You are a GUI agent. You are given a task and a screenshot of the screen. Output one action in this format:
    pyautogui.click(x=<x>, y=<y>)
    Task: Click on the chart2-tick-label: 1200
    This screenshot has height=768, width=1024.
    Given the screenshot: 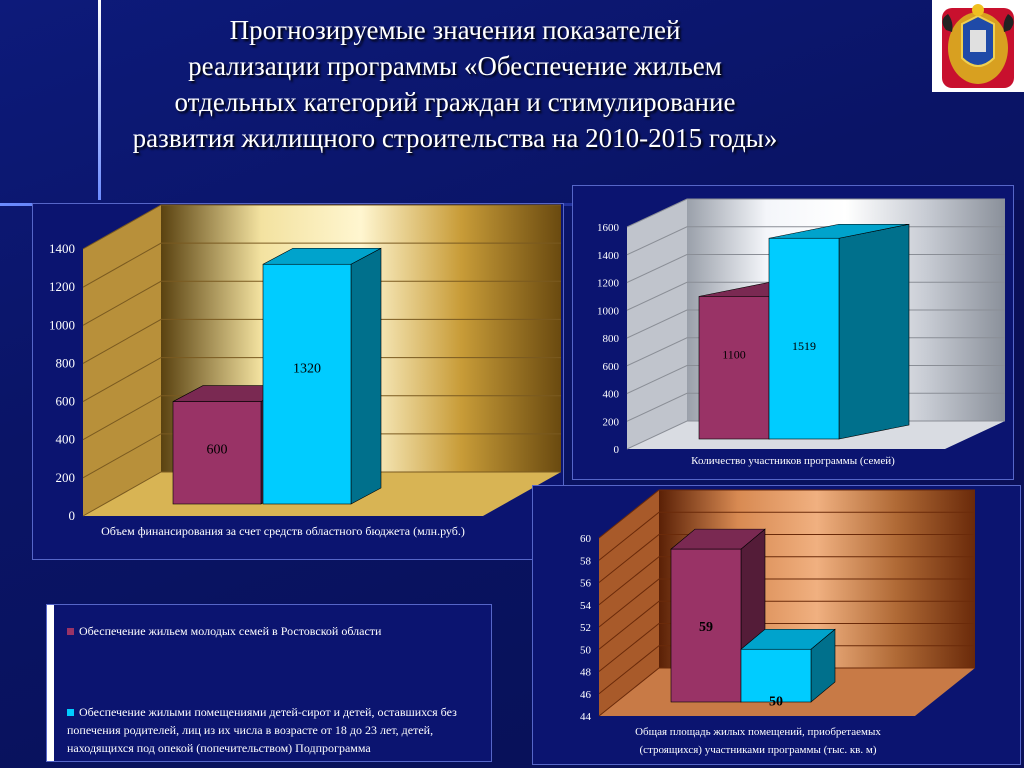 What is the action you would take?
    pyautogui.click(x=608, y=284)
    